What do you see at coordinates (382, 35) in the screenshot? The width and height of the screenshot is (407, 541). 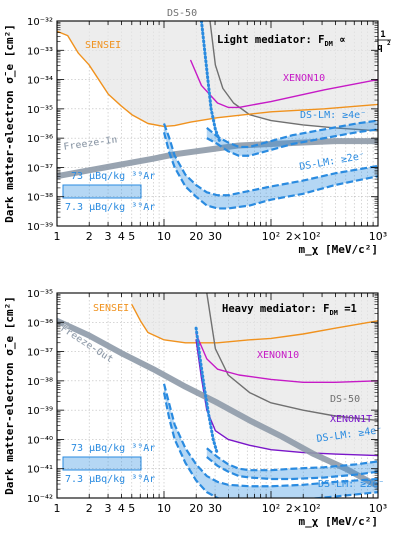 I see `title-fraction-numerator: 1` at bounding box center [382, 35].